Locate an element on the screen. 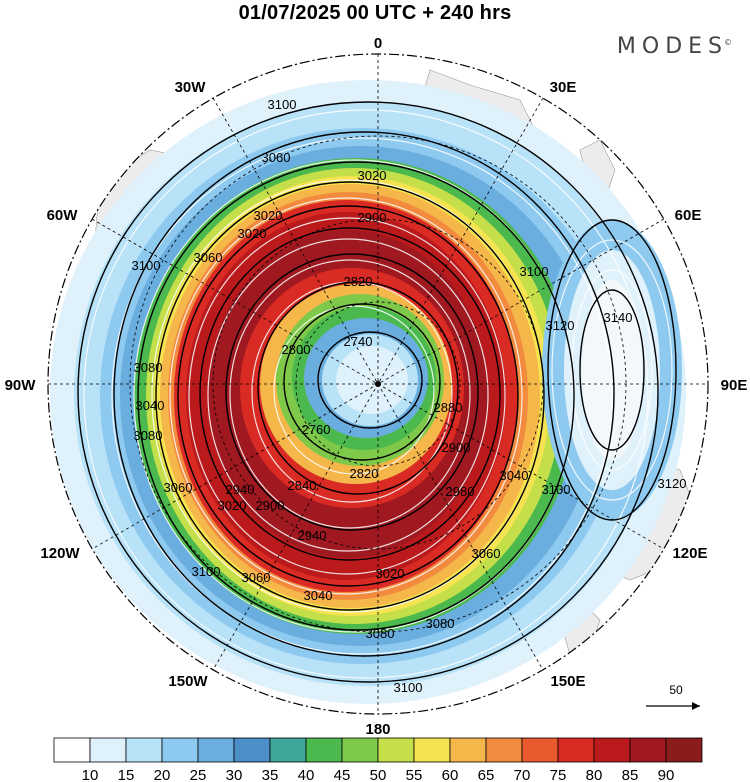 The image size is (750, 782). colorbar-tick-label: 60 is located at coordinates (450, 774).